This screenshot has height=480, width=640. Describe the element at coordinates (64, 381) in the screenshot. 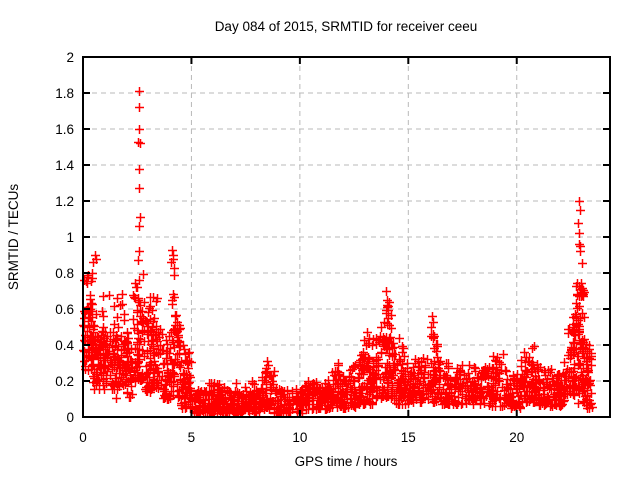

I see `y-tick-label: 0.2` at that location.